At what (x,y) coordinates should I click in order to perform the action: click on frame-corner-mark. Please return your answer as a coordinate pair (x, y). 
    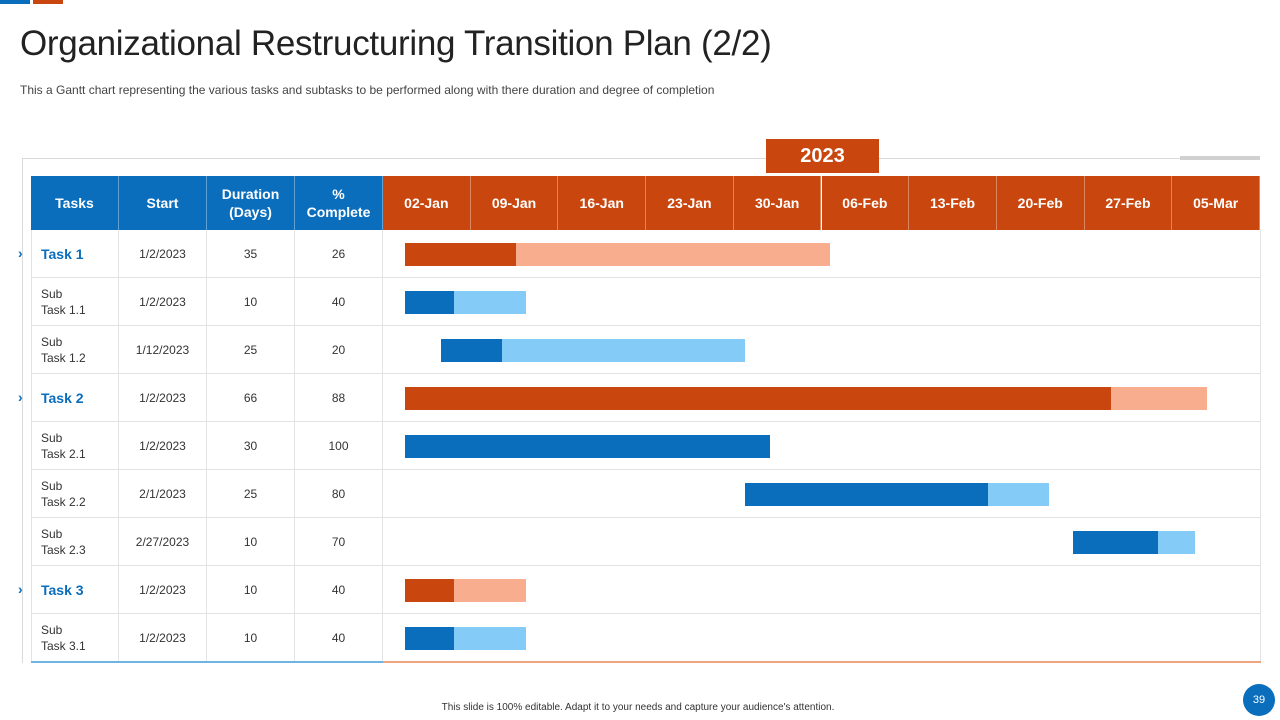
    Looking at the image, I should click on (1220, 158).